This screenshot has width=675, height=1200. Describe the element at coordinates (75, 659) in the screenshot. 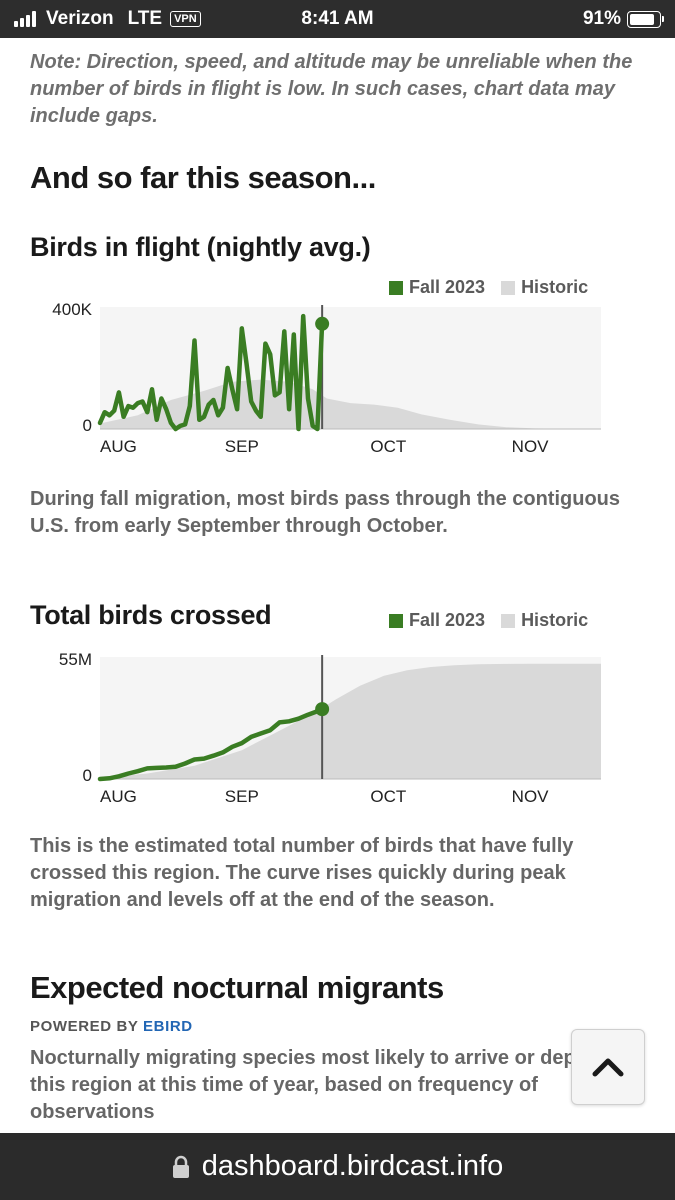

I see `y-tick-label: 55M` at that location.